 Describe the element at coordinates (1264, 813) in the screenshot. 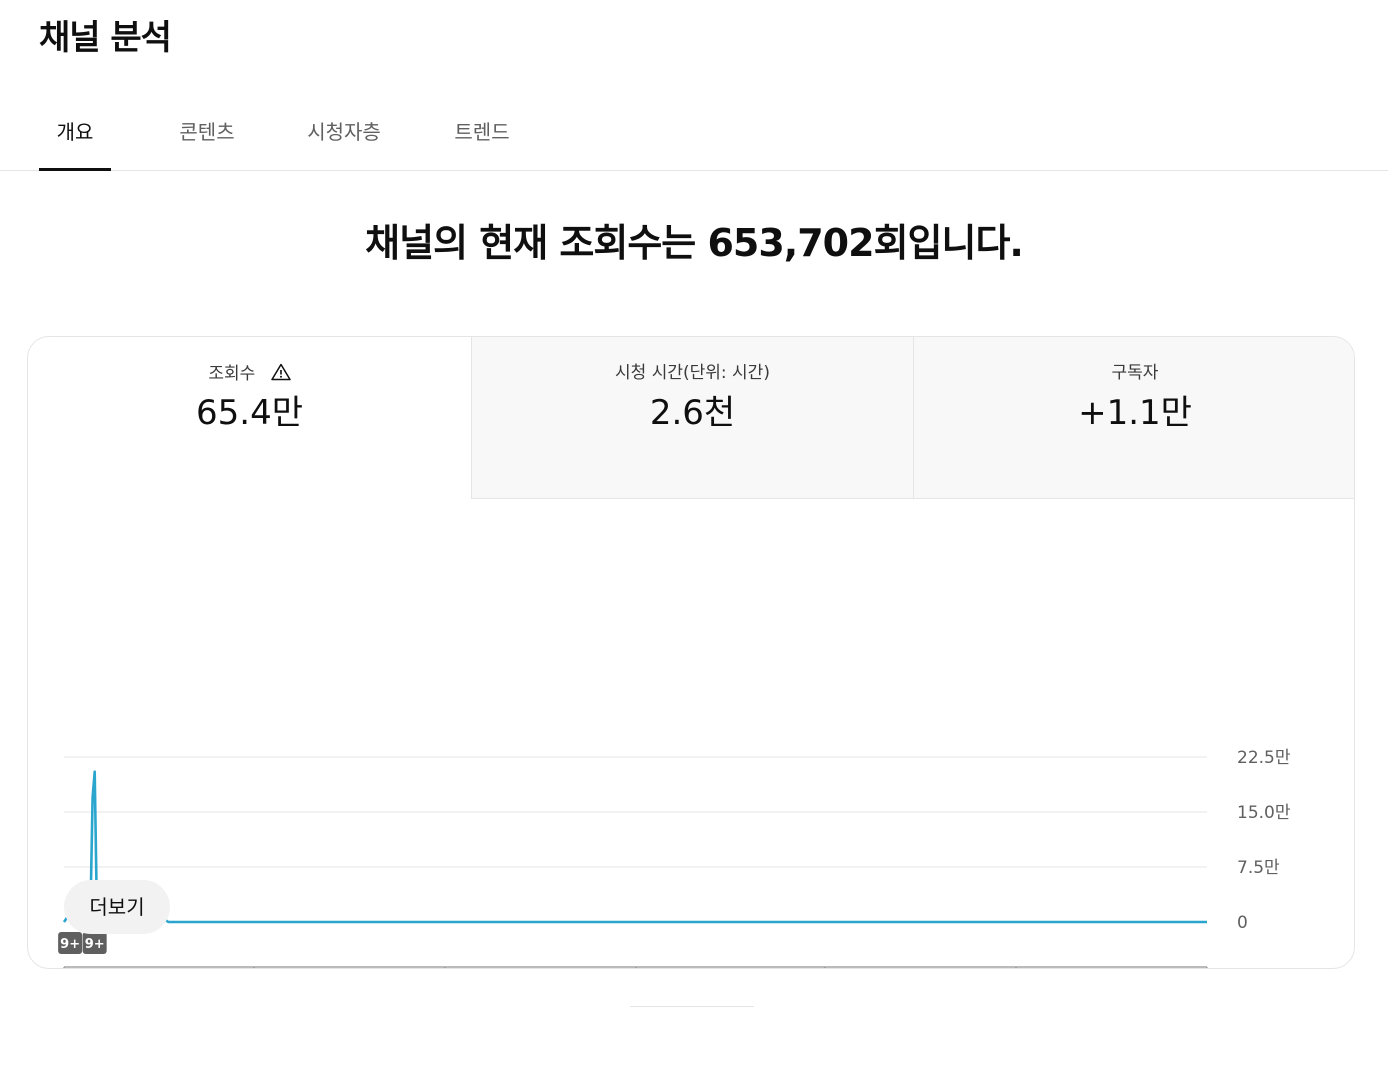

I see `y-tick-label: 15.0만` at that location.